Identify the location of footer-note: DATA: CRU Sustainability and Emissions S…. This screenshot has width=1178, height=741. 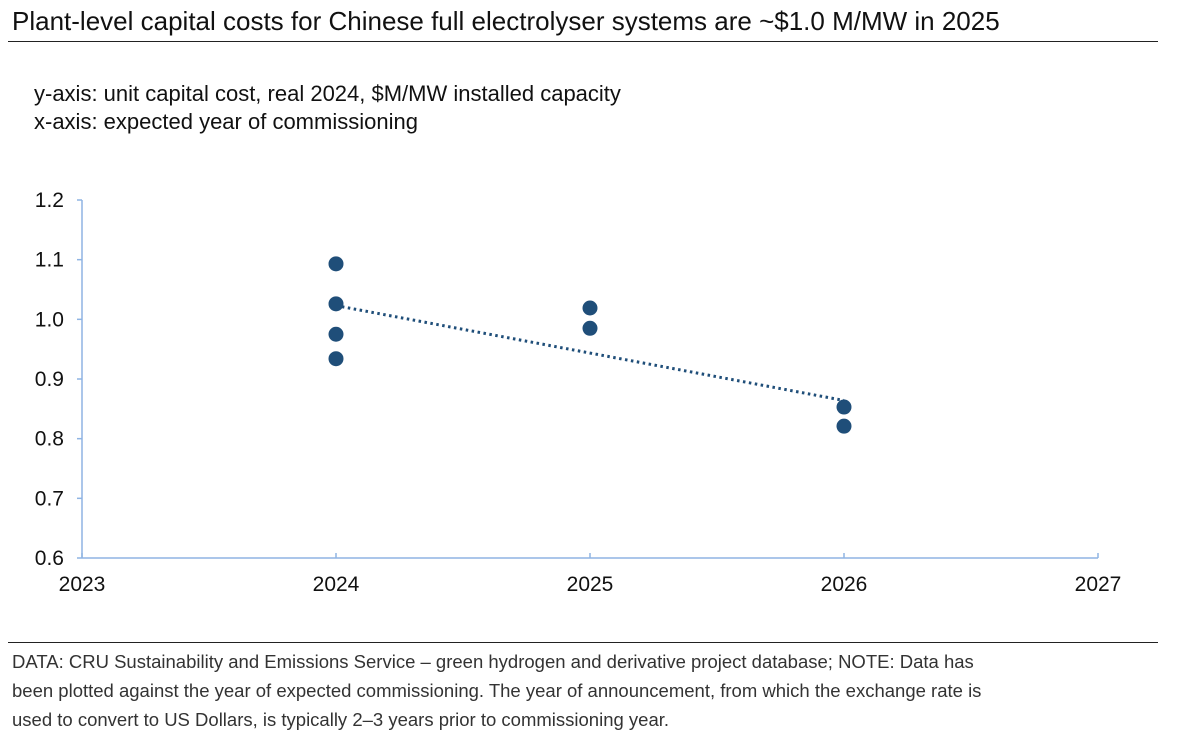
(587, 690).